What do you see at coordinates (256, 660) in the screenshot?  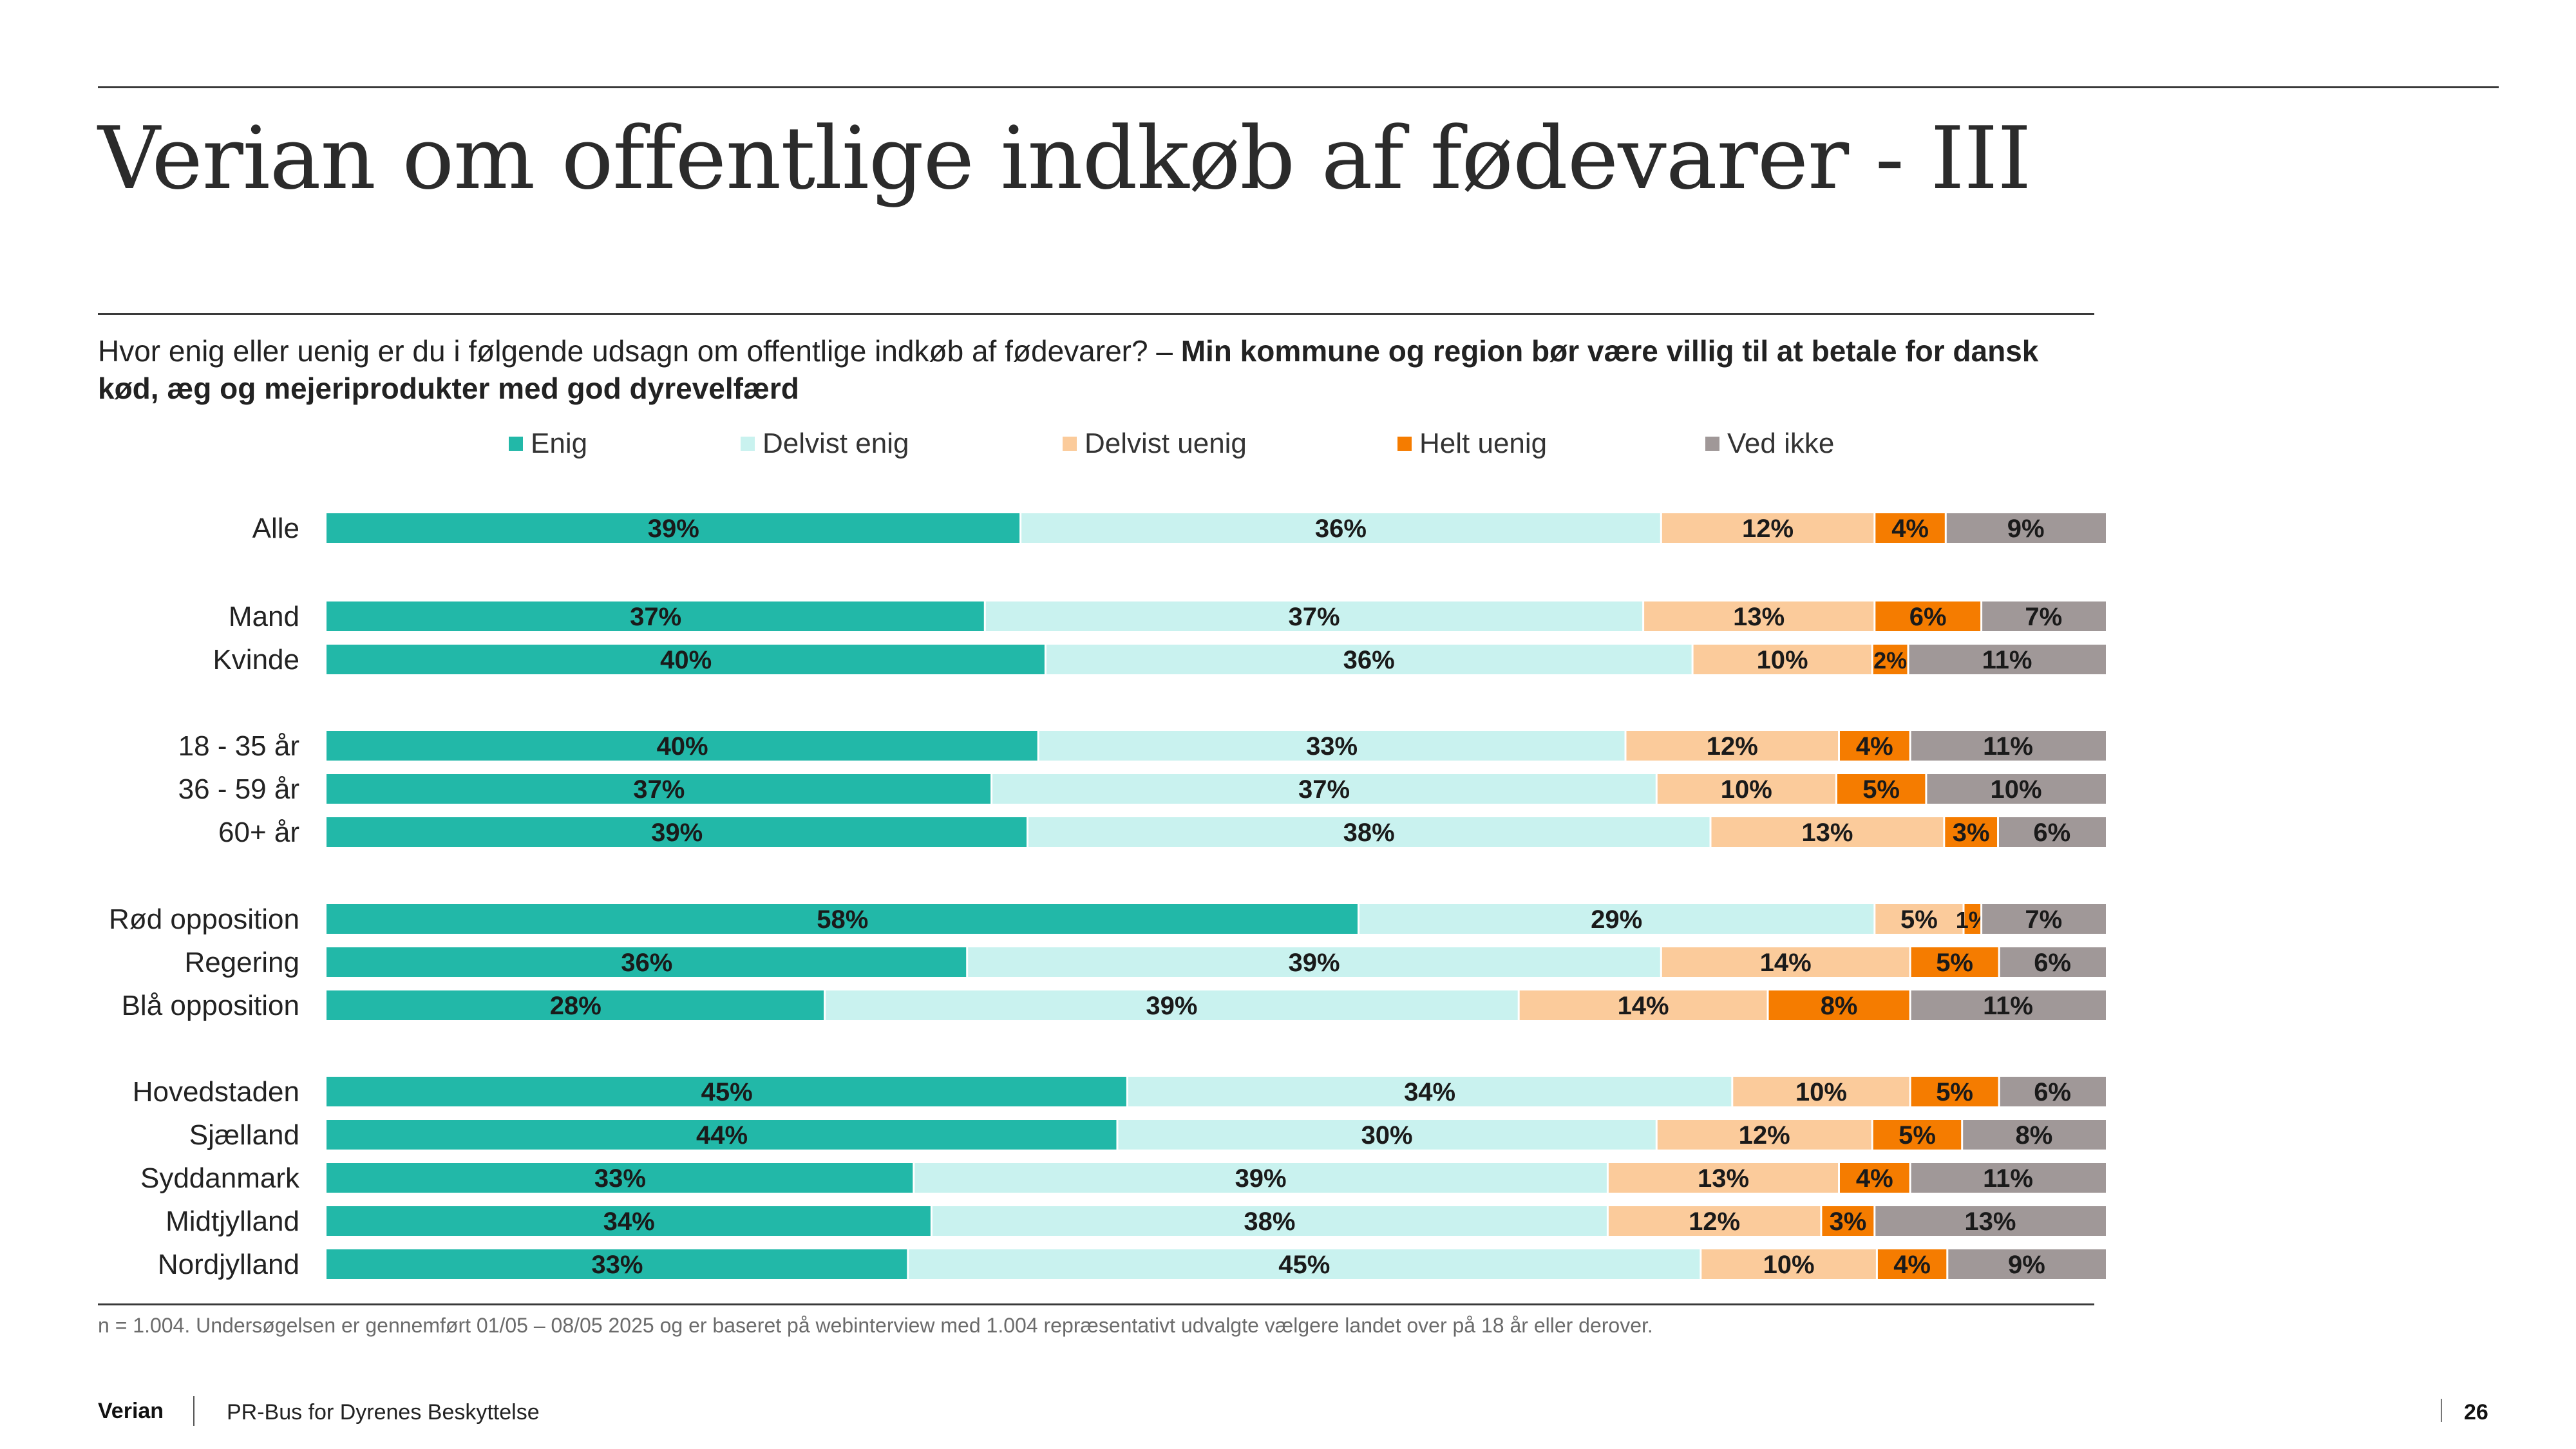 I see `category-label: Kvinde` at bounding box center [256, 660].